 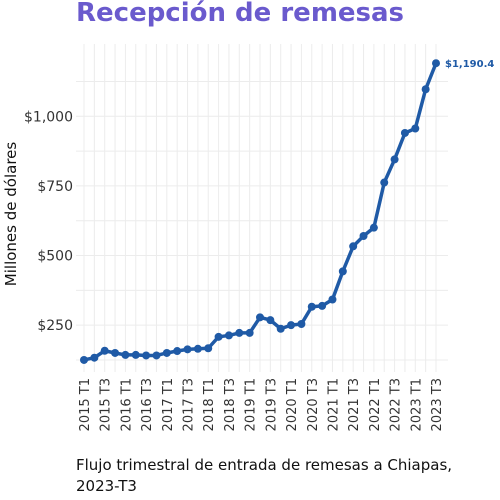 I want to click on y-tick-label: $250, so click(x=55, y=326).